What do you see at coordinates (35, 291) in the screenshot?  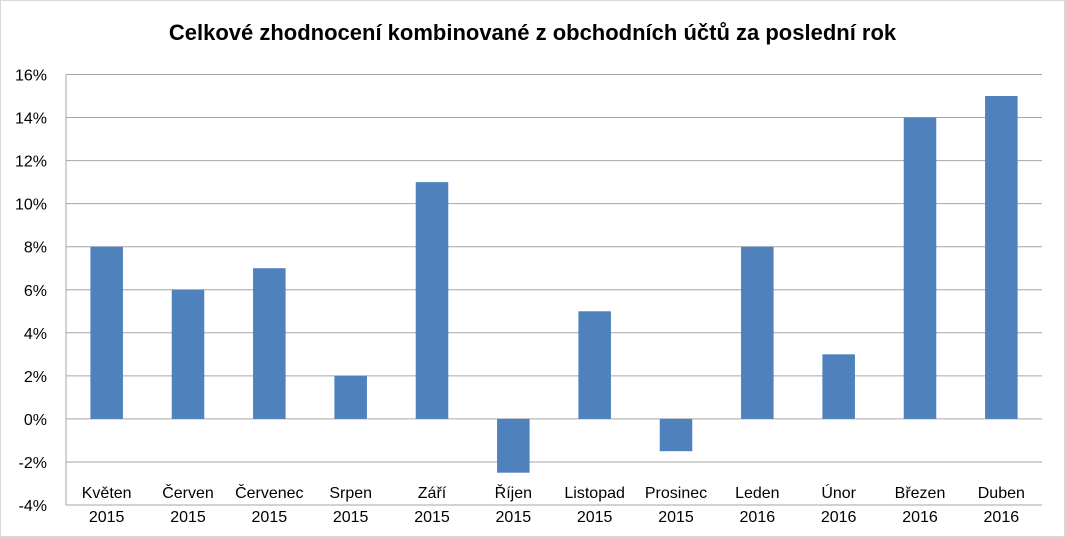 I see `y-tick-label: 6%` at bounding box center [35, 291].